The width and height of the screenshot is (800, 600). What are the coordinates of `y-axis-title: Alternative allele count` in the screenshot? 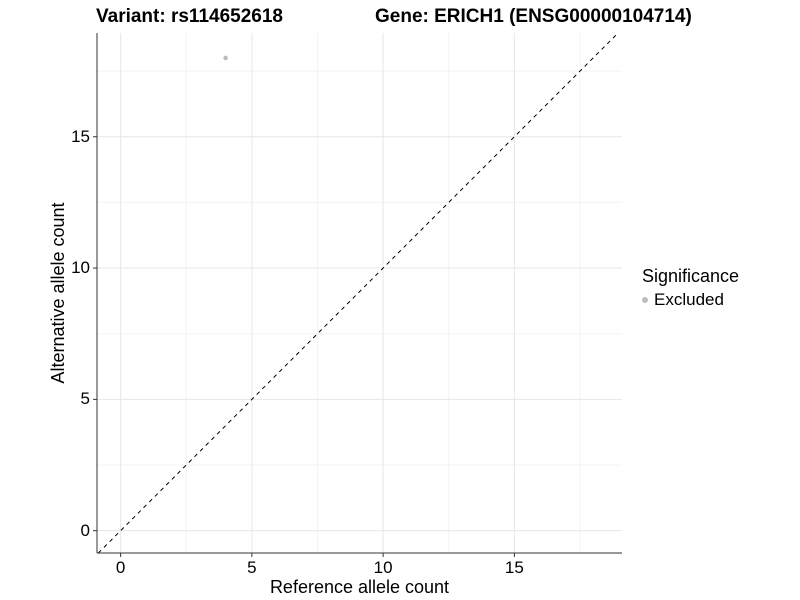 It's located at (58, 293).